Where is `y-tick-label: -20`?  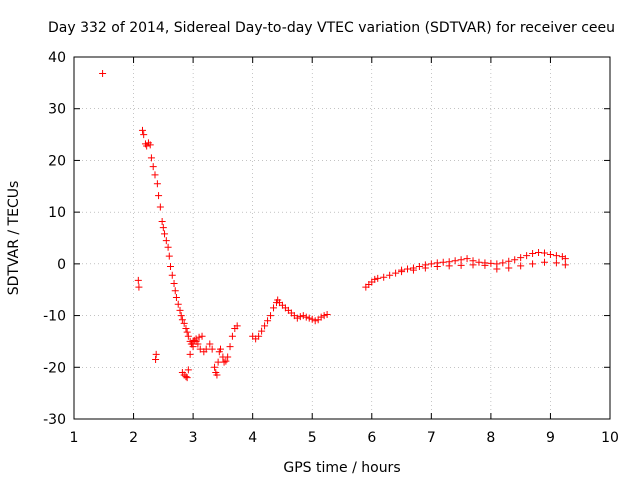 y-tick-label: -20 is located at coordinates (54, 368).